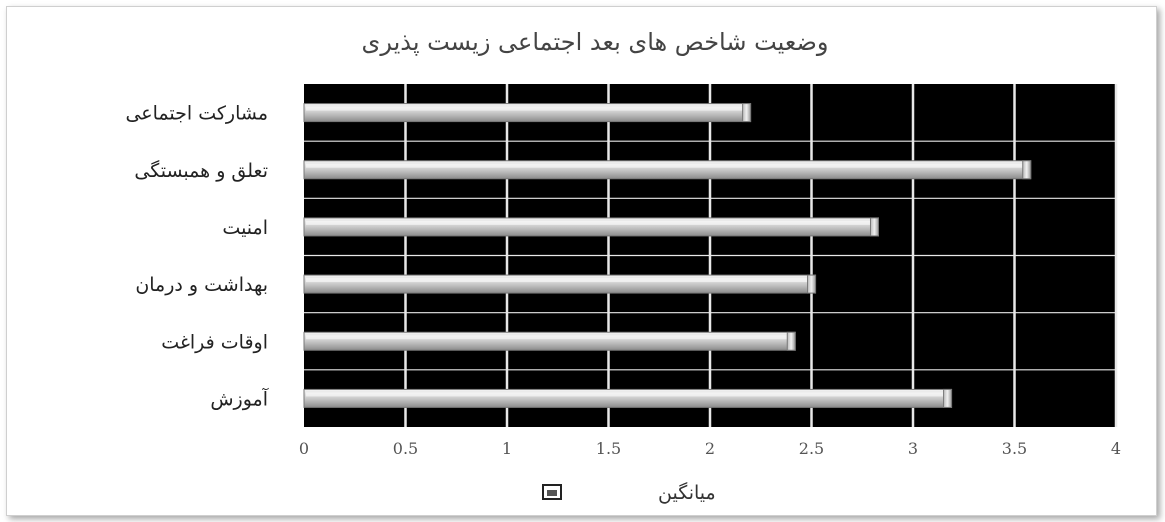 Image resolution: width=1165 pixels, height=522 pixels. I want to click on x-tick-label: 2, so click(710, 448).